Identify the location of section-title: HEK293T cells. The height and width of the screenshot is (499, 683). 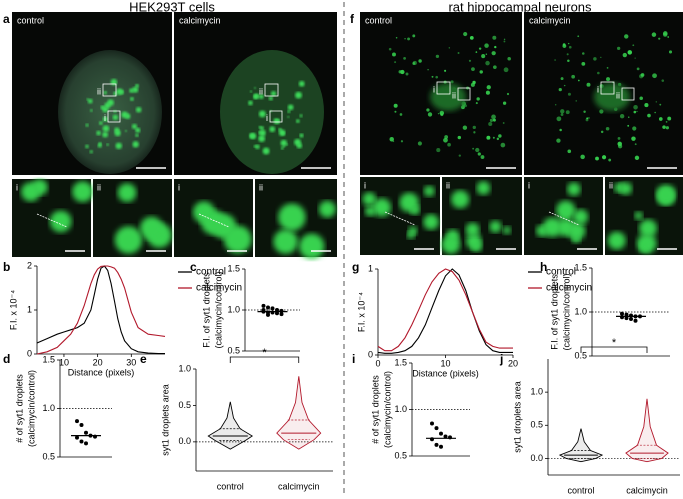
(172, 7).